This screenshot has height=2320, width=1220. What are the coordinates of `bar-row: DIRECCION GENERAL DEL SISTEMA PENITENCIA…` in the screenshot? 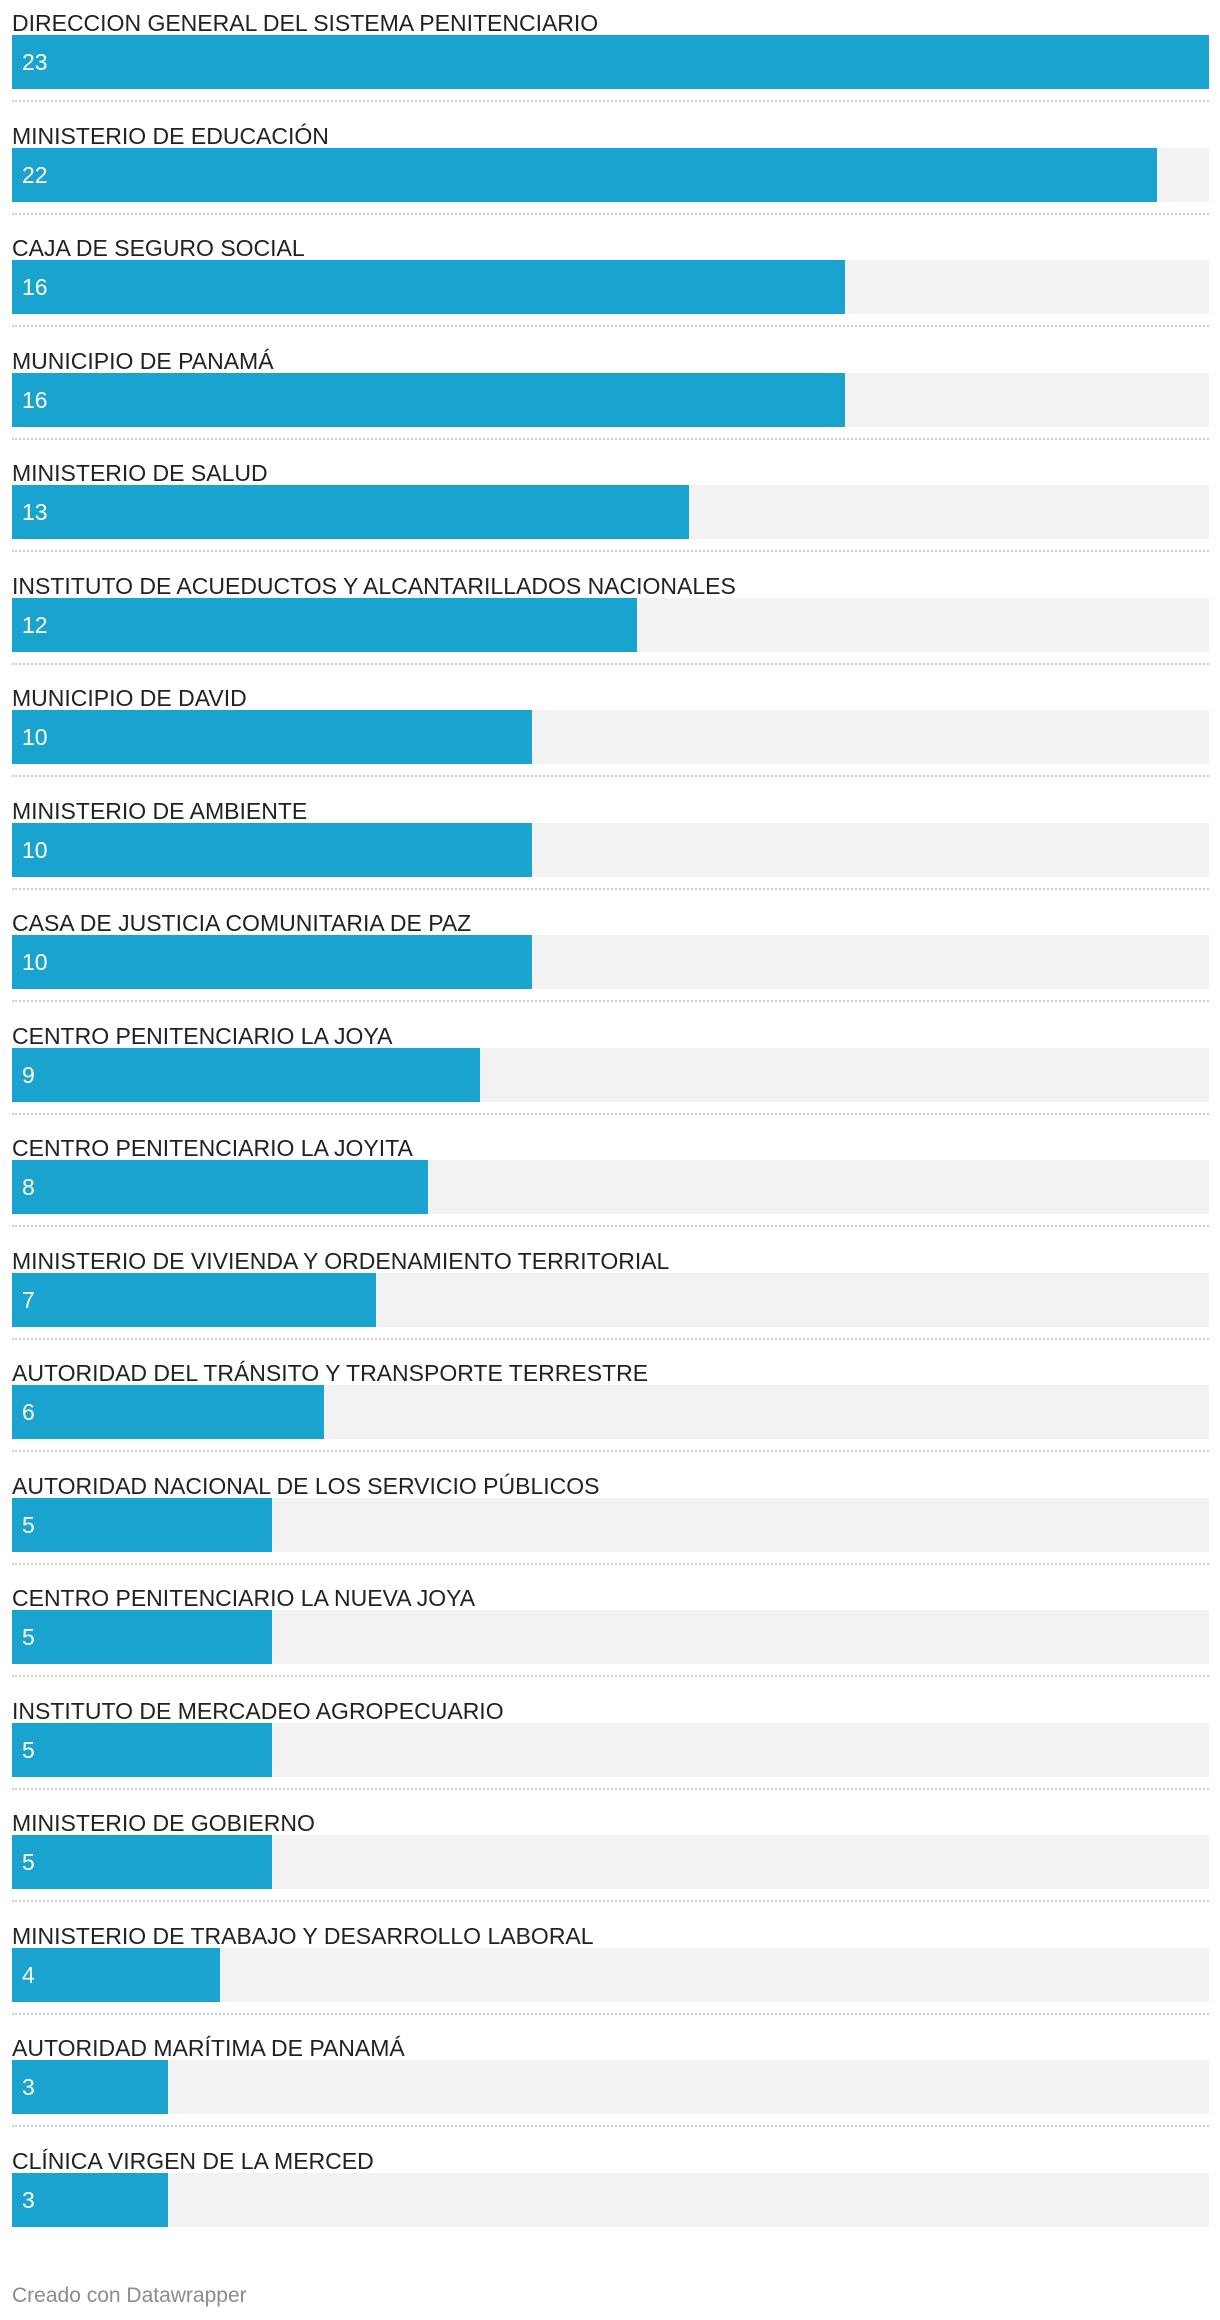 It's located at (610, 56).